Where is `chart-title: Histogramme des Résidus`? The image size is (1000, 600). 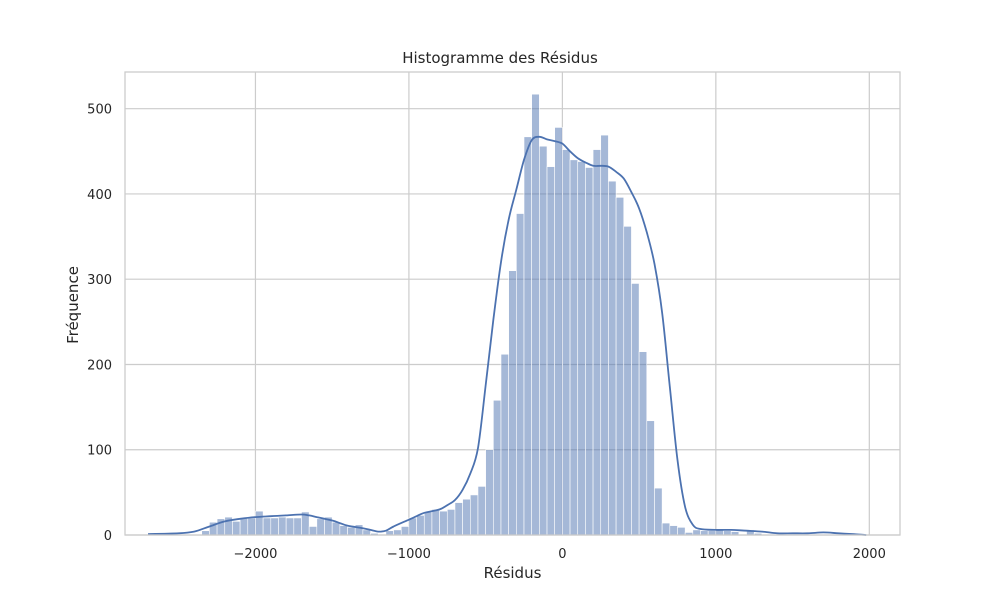
chart-title: Histogramme des Résidus is located at coordinates (500, 58).